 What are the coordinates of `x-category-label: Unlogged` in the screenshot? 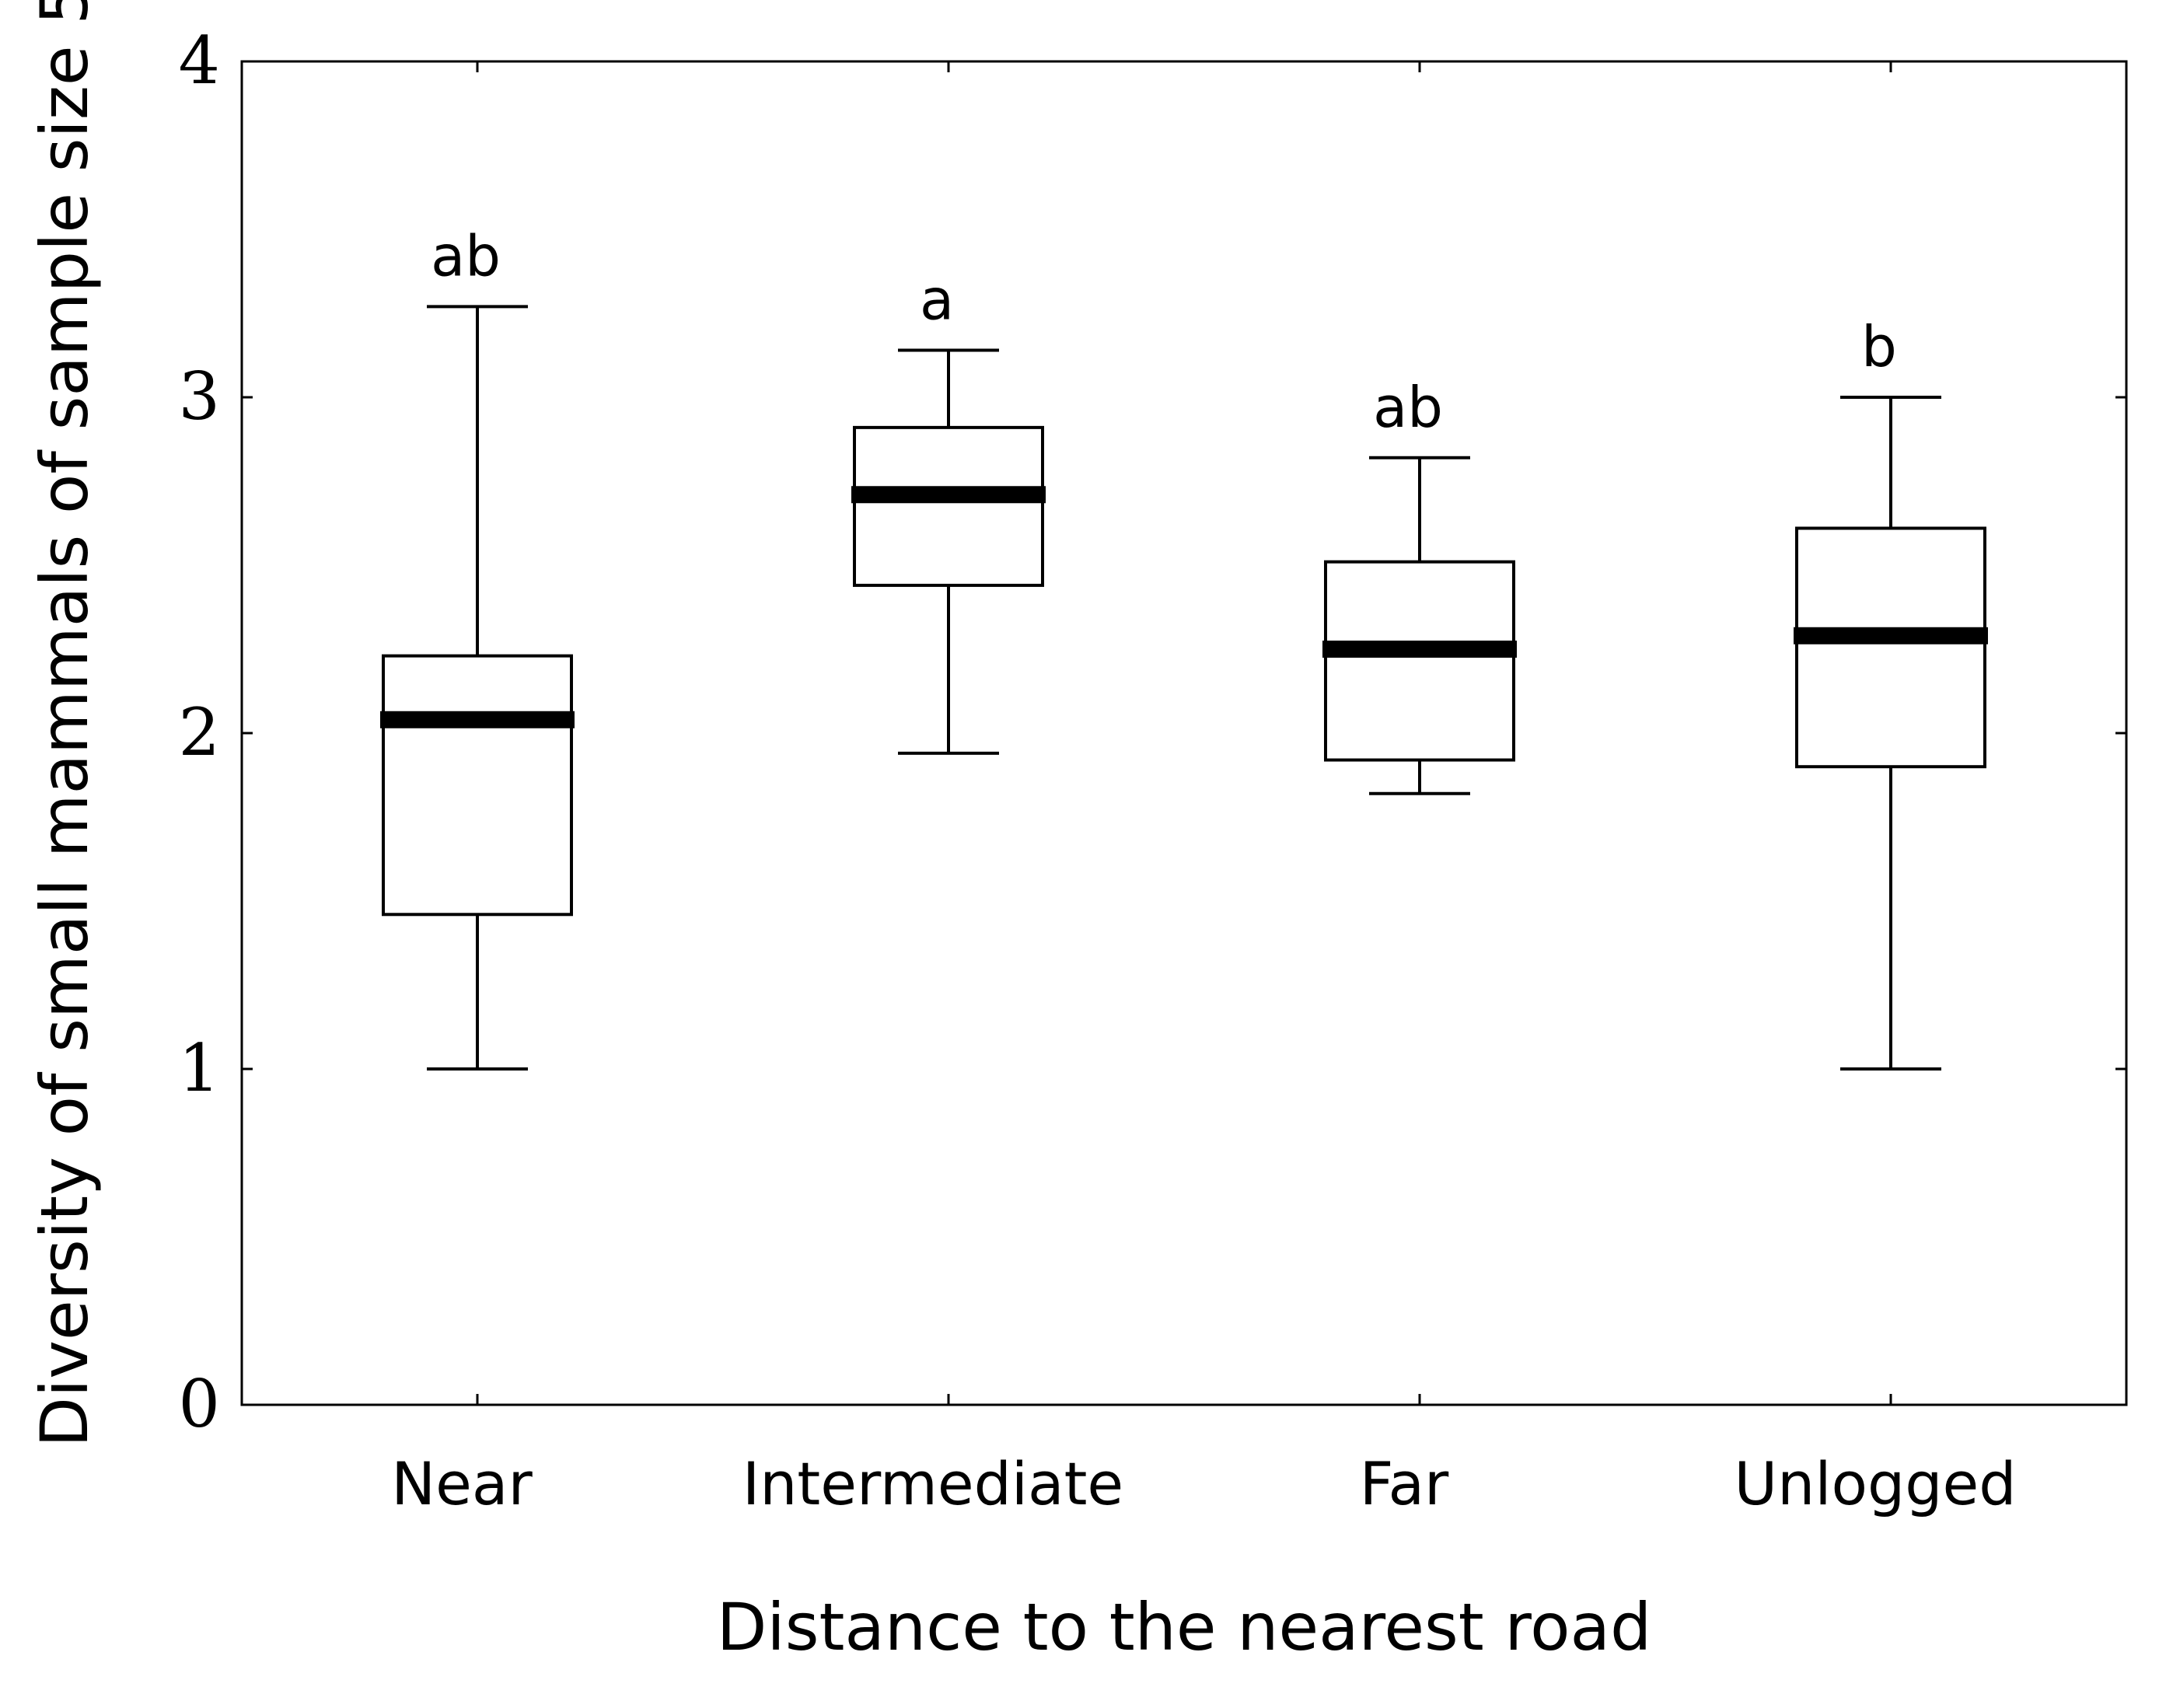 It's located at (1876, 1483).